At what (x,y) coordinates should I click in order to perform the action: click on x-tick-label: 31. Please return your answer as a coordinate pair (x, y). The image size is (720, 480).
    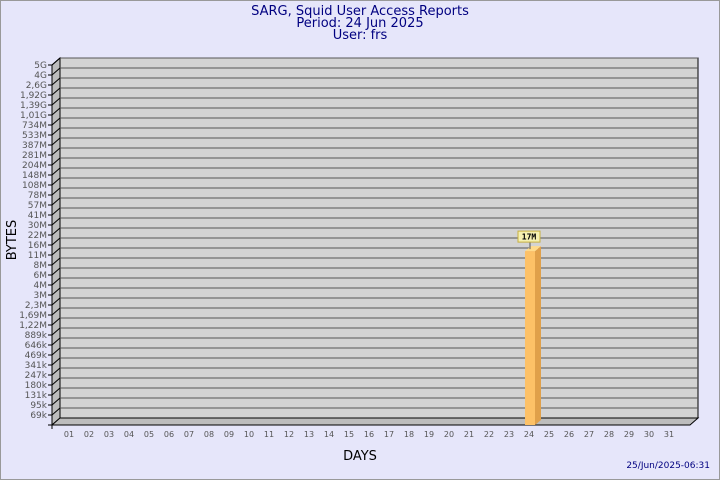
    Looking at the image, I should click on (669, 434).